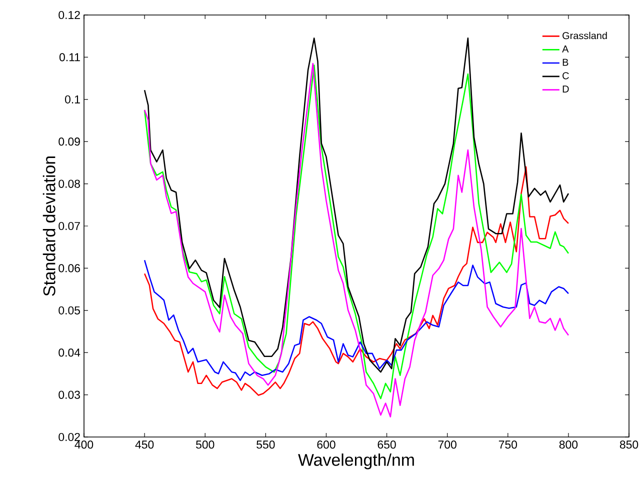  What do you see at coordinates (69, 57) in the screenshot?
I see `y-tick-label: 0.11` at bounding box center [69, 57].